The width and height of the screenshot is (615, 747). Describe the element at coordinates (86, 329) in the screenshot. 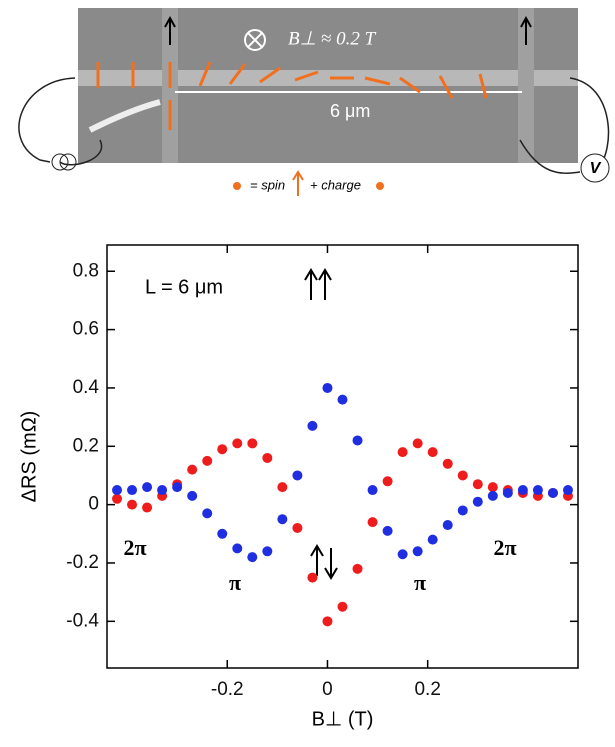

I see `y-tick-label: 0.6` at that location.